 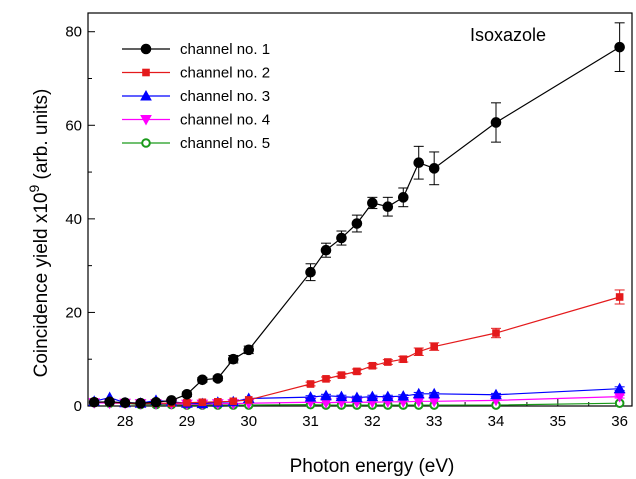 I want to click on svg-text:Coincidence yield x109 (arb. u: Coincidence yield x109 (arb. units), so click(x=39, y=233).